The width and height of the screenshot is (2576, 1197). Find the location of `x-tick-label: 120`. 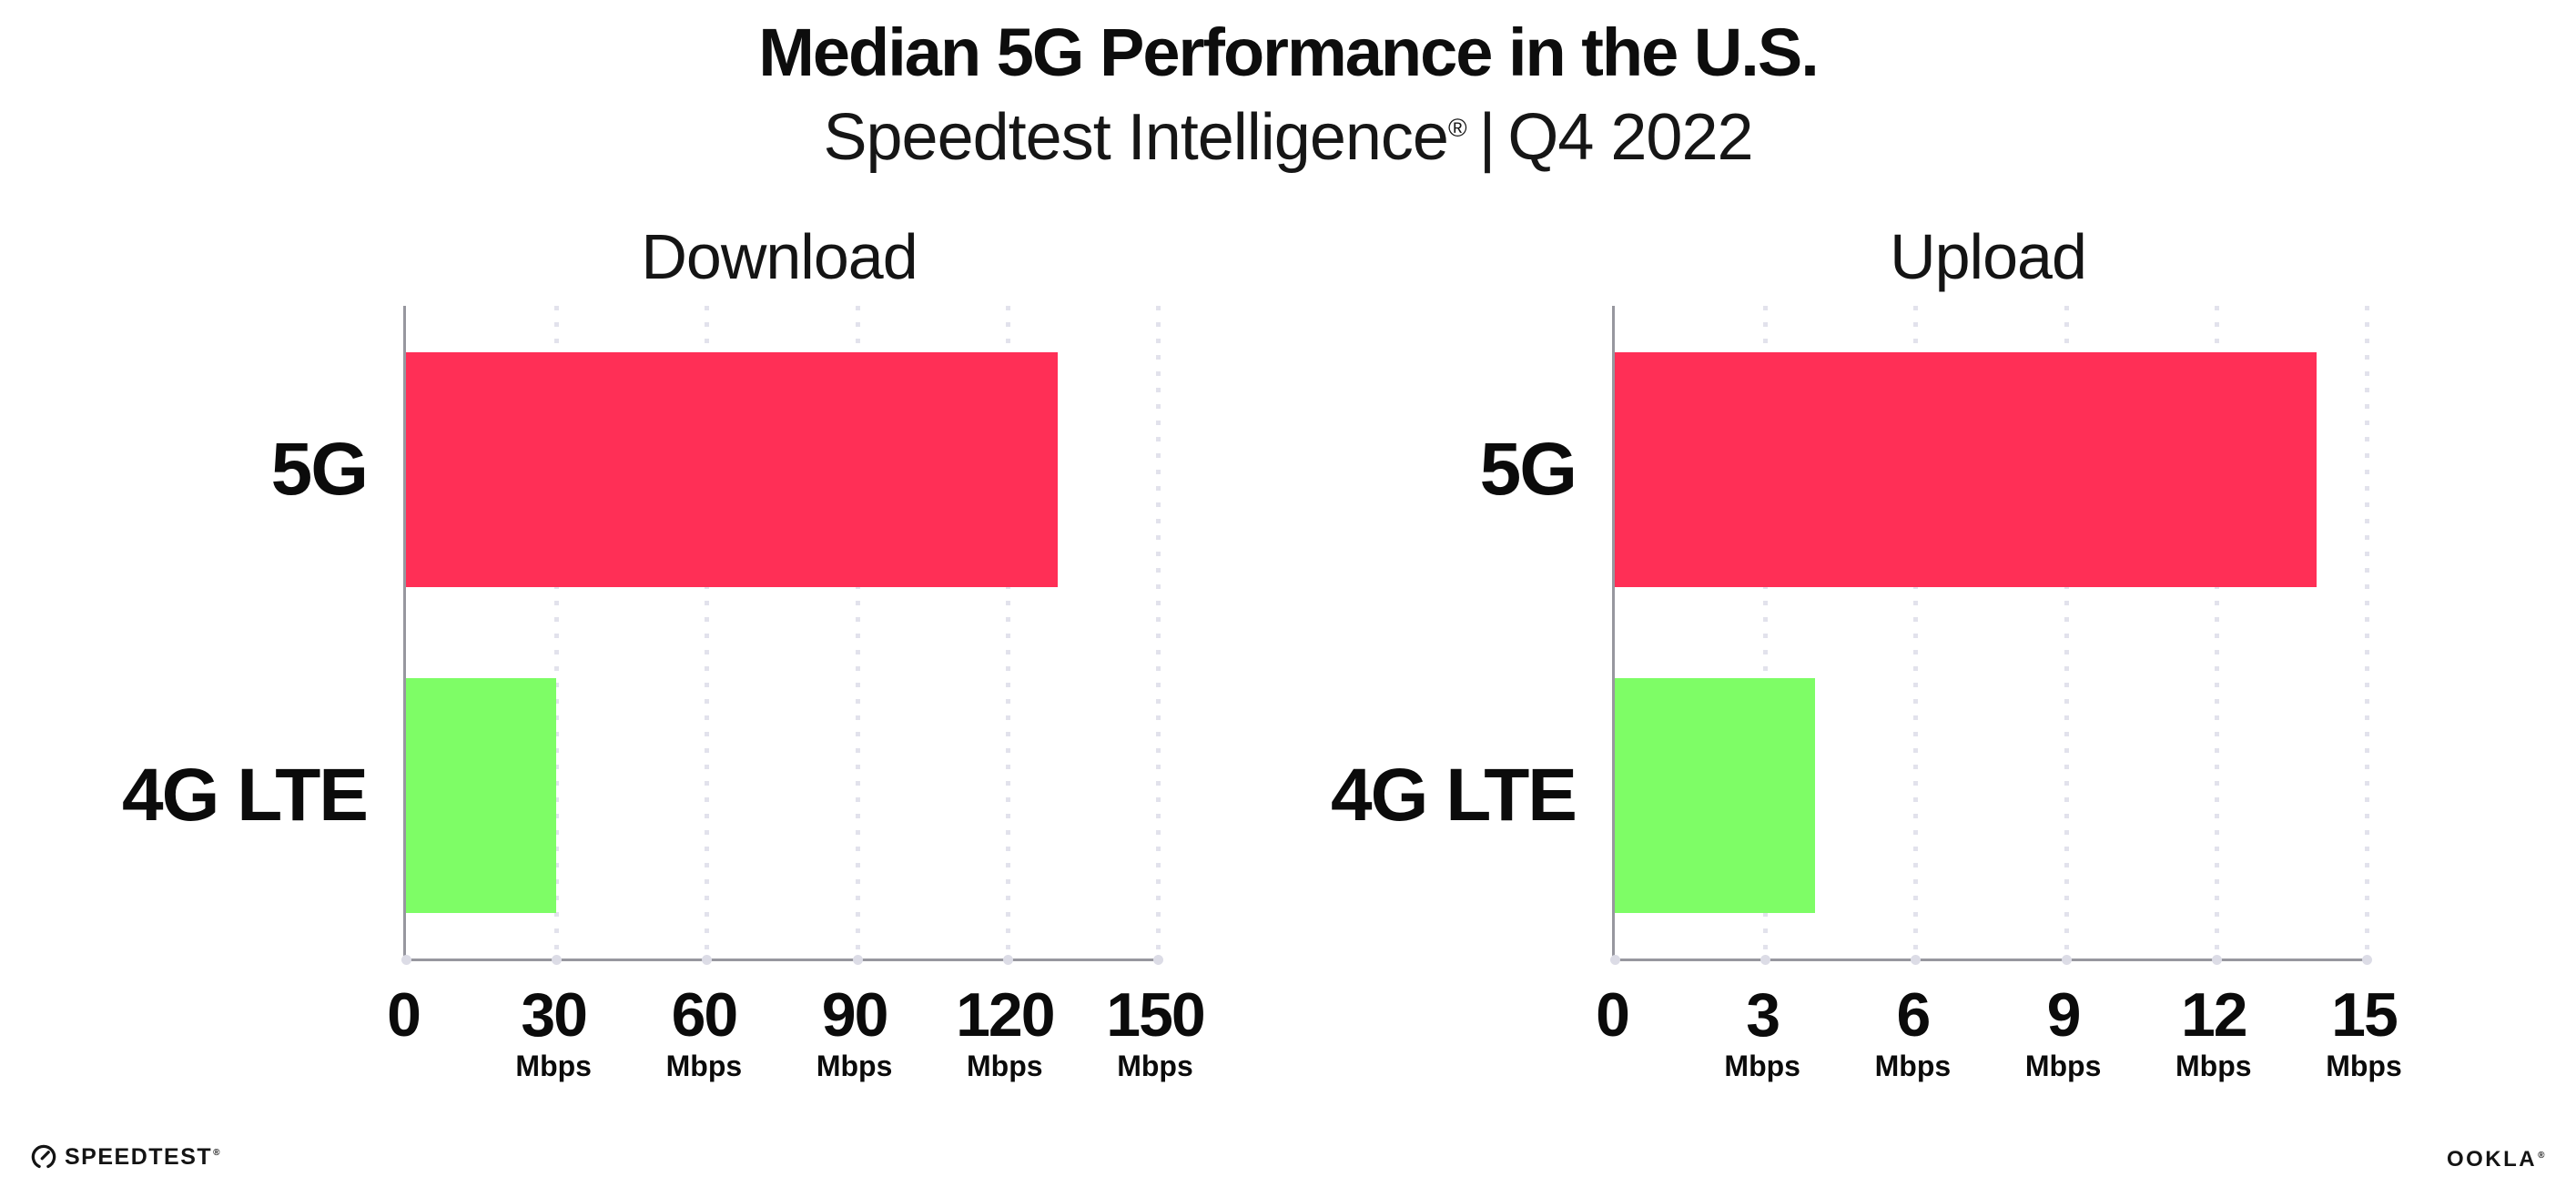

x-tick-label: 120 is located at coordinates (1005, 1015).